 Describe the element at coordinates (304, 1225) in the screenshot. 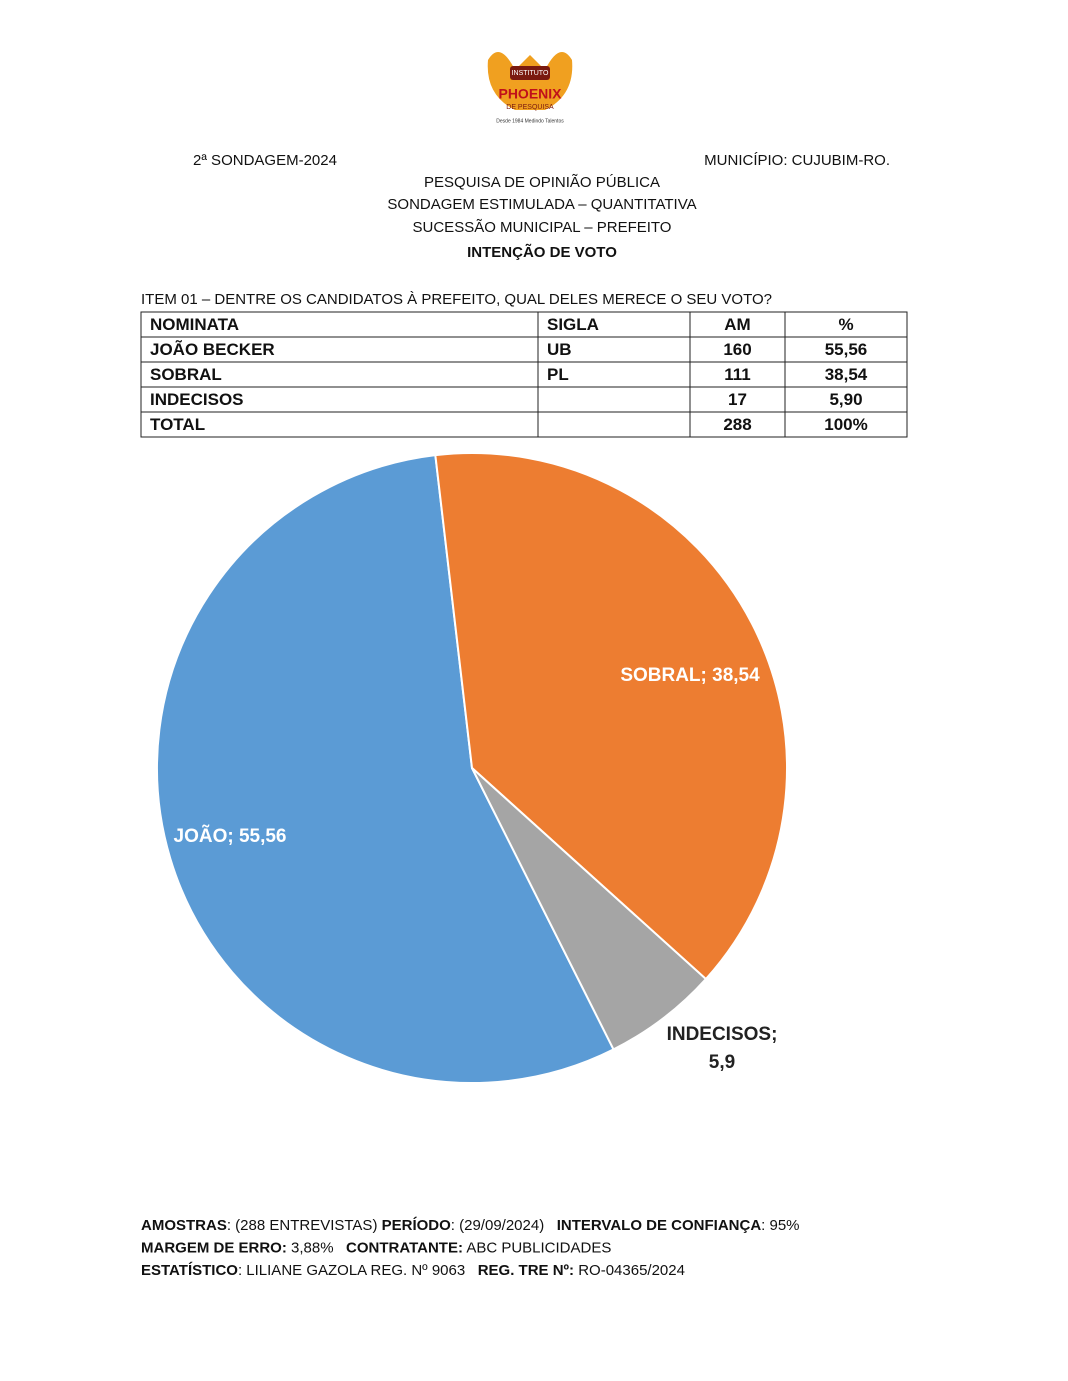

I see `footer-segment: : (288 ENTREVISTAS)` at that location.